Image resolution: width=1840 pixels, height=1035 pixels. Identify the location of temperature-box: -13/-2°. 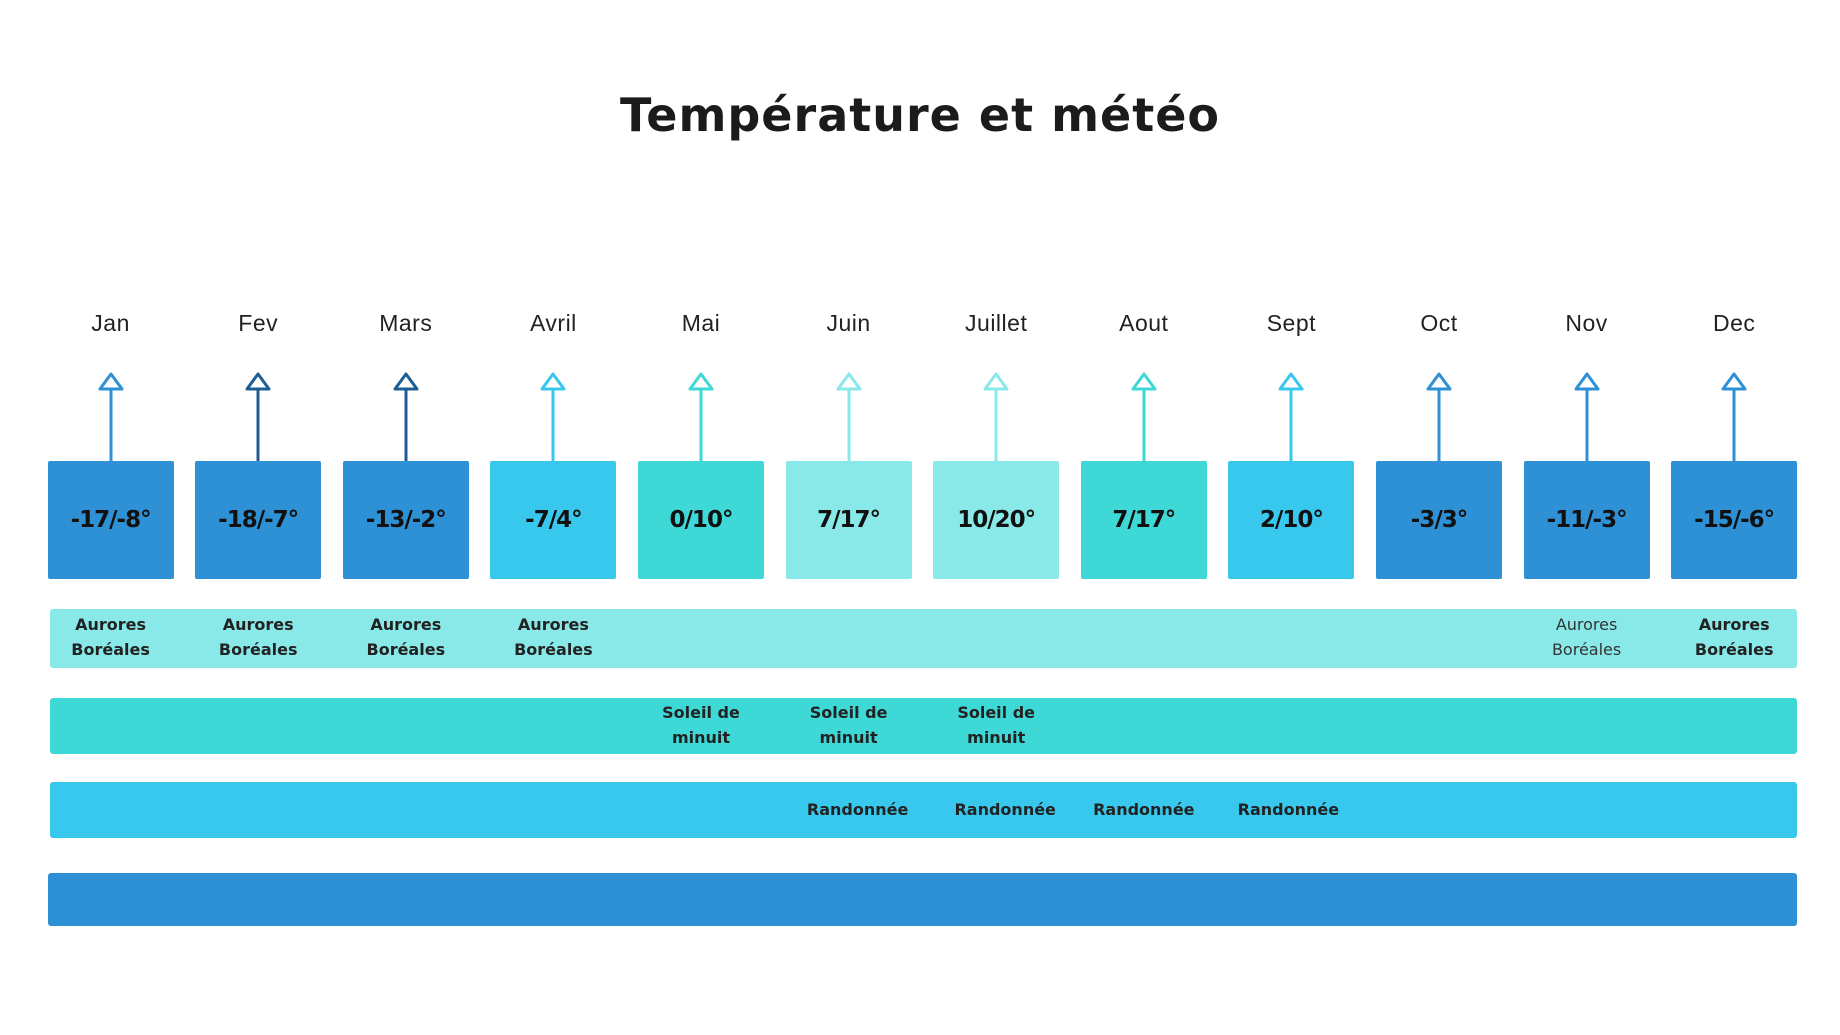
(405, 520).